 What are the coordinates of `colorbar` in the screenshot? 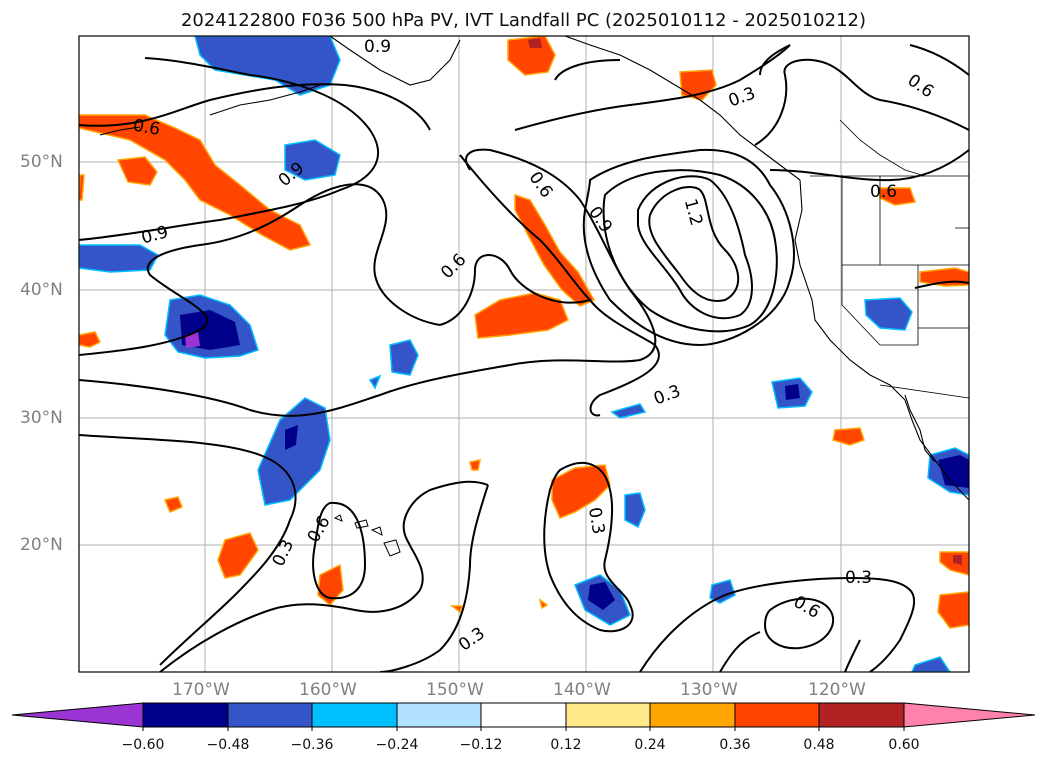 It's located at (523, 715).